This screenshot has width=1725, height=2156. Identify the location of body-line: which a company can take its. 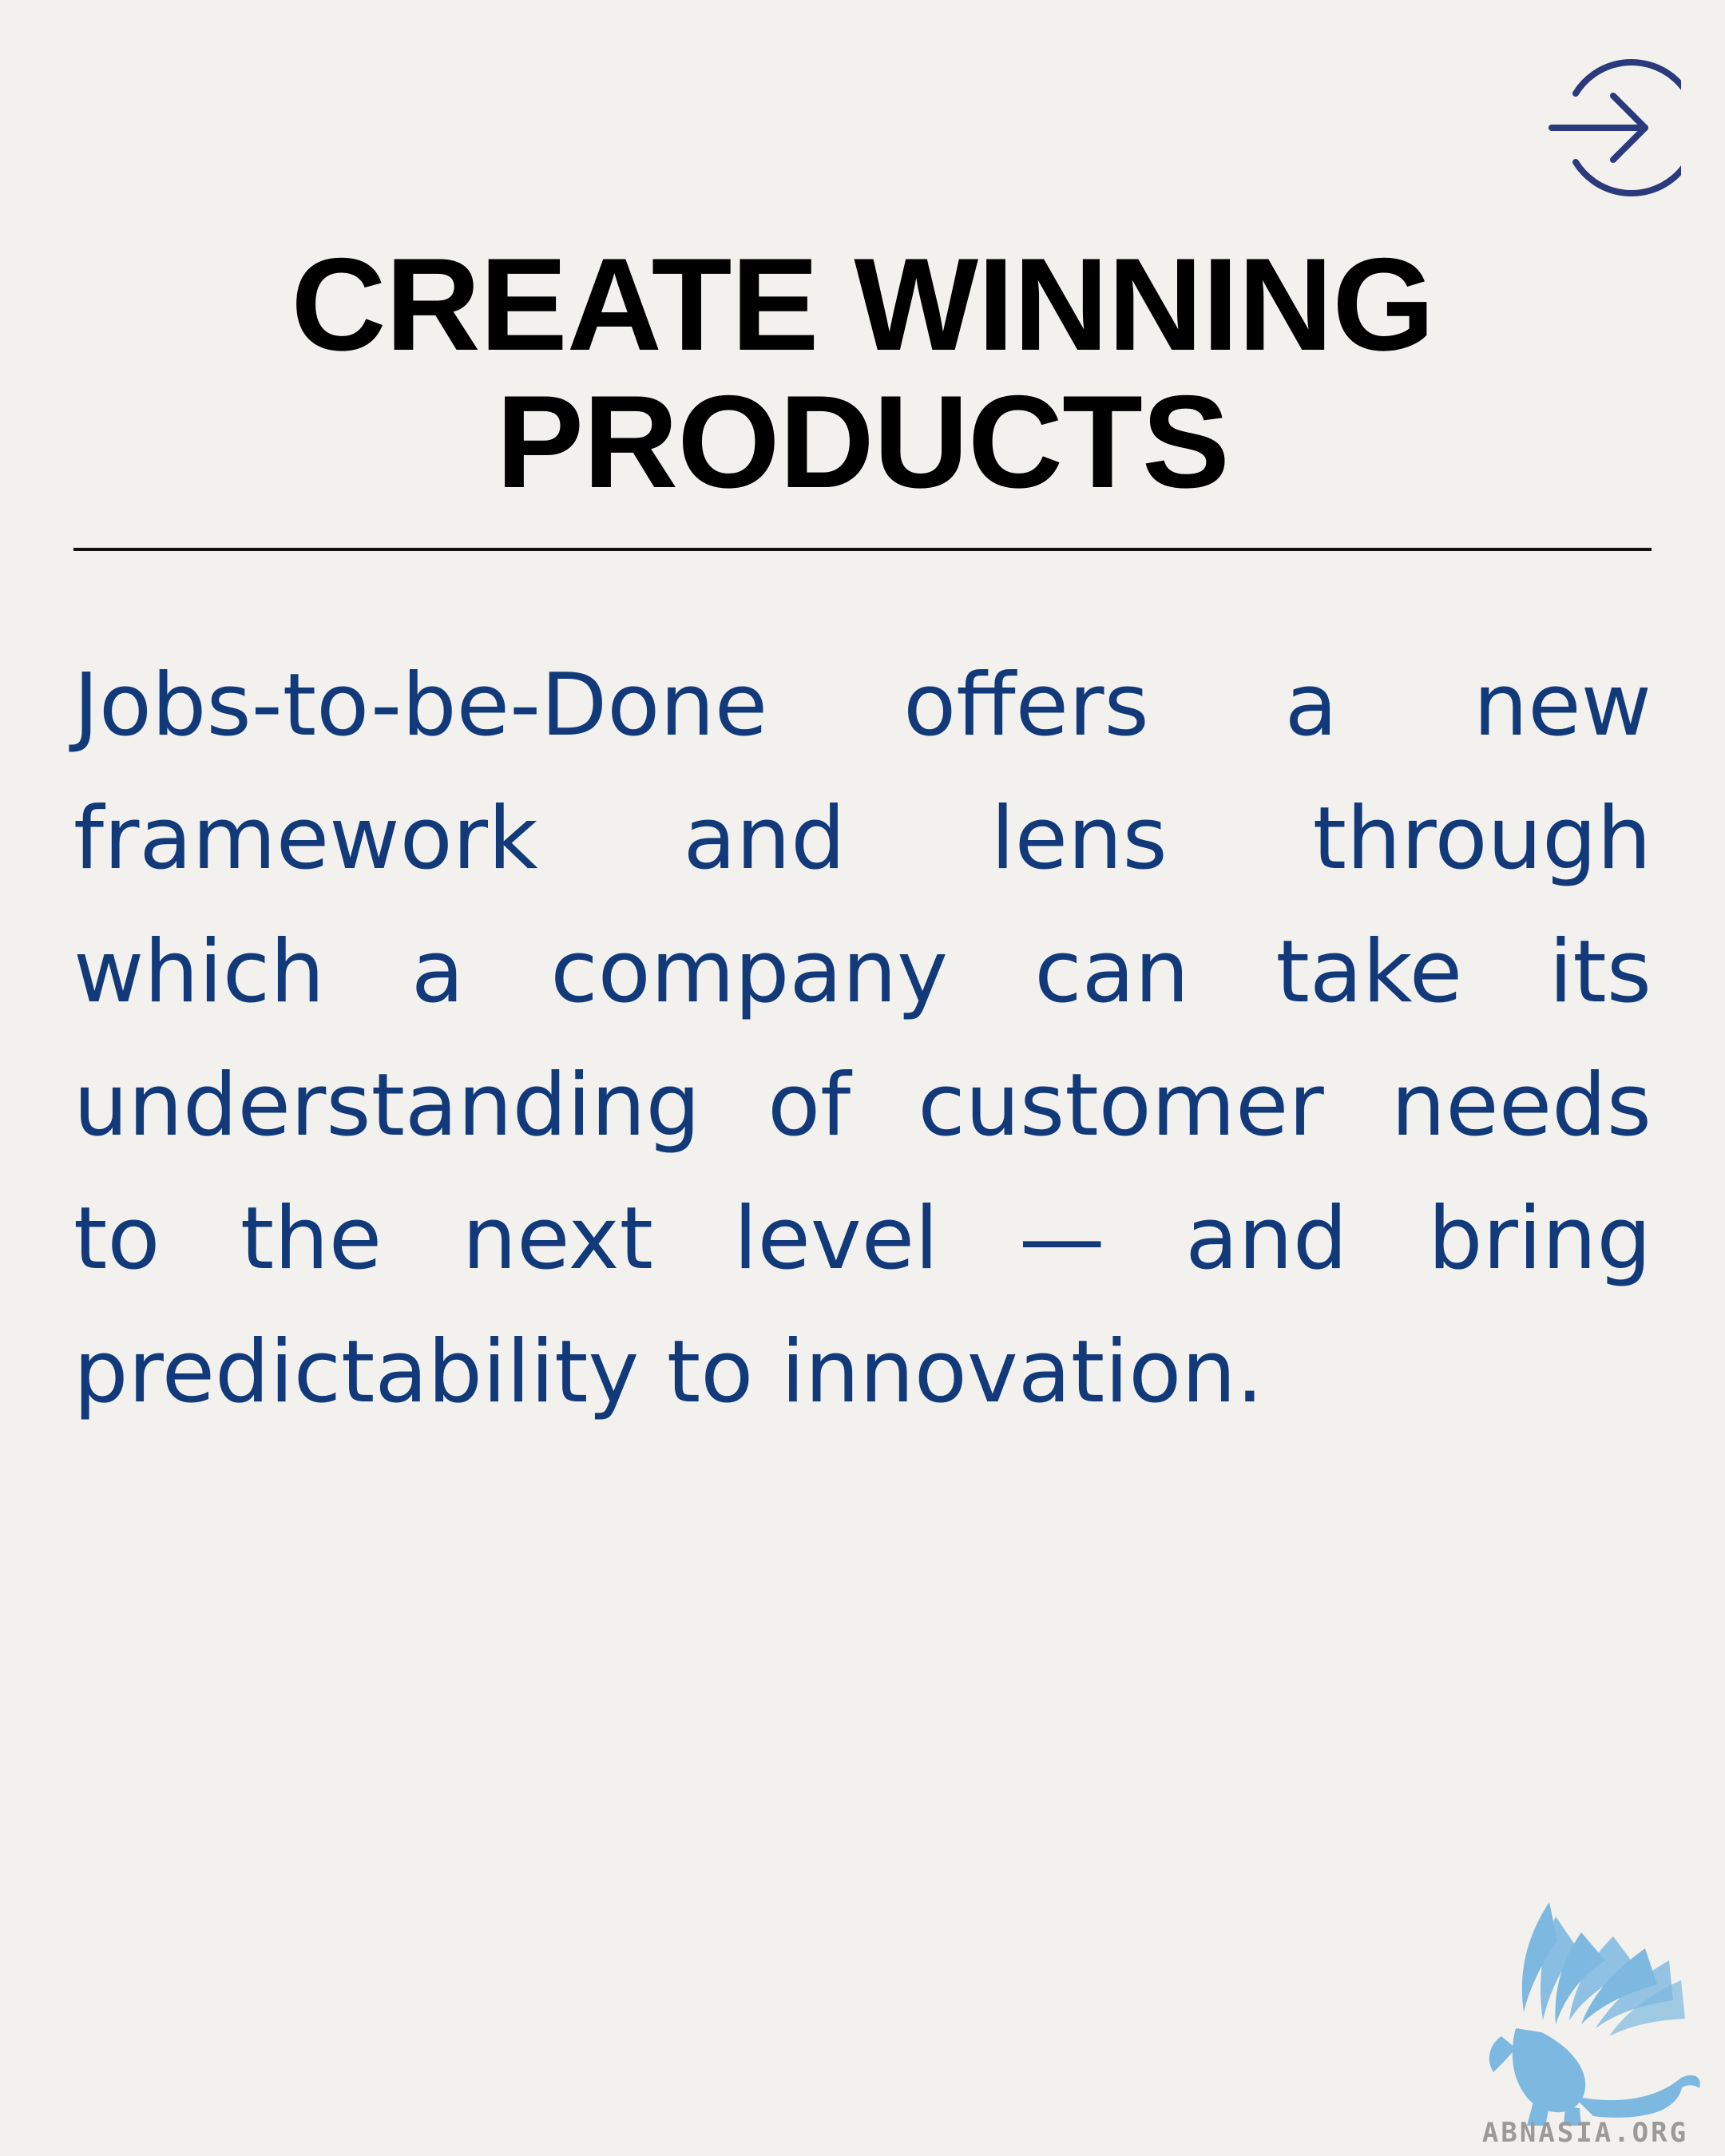
(862, 972).